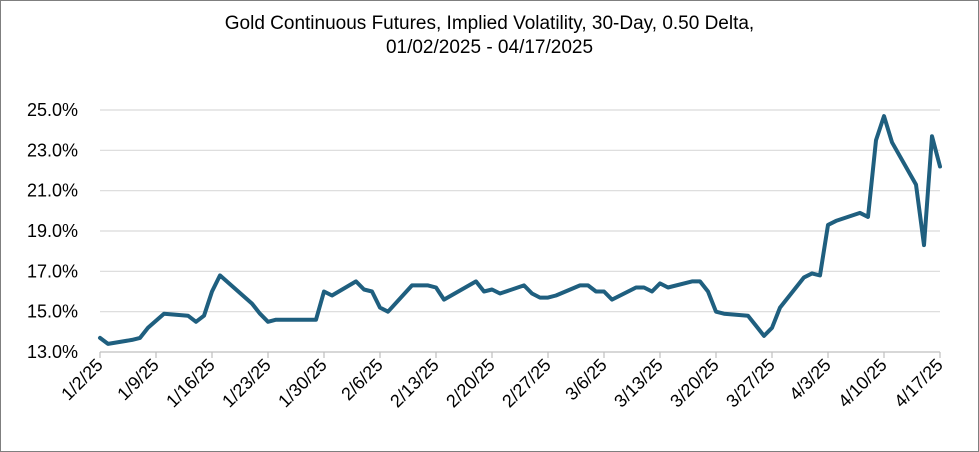 This screenshot has height=452, width=979. I want to click on x-axis, so click(520, 354).